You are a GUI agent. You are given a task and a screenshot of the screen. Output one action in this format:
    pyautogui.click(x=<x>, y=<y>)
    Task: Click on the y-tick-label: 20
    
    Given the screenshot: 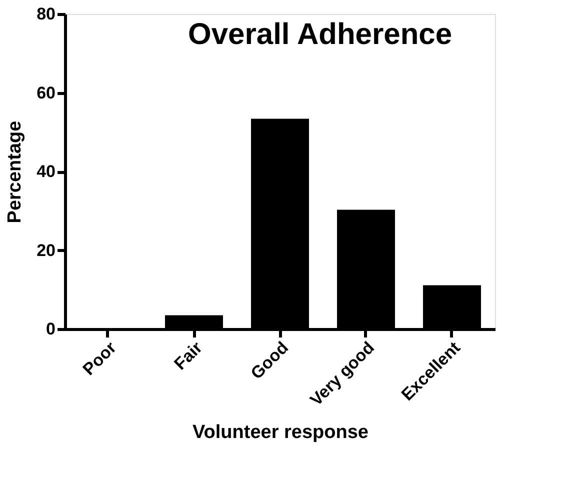 What is the action you would take?
    pyautogui.click(x=46, y=250)
    